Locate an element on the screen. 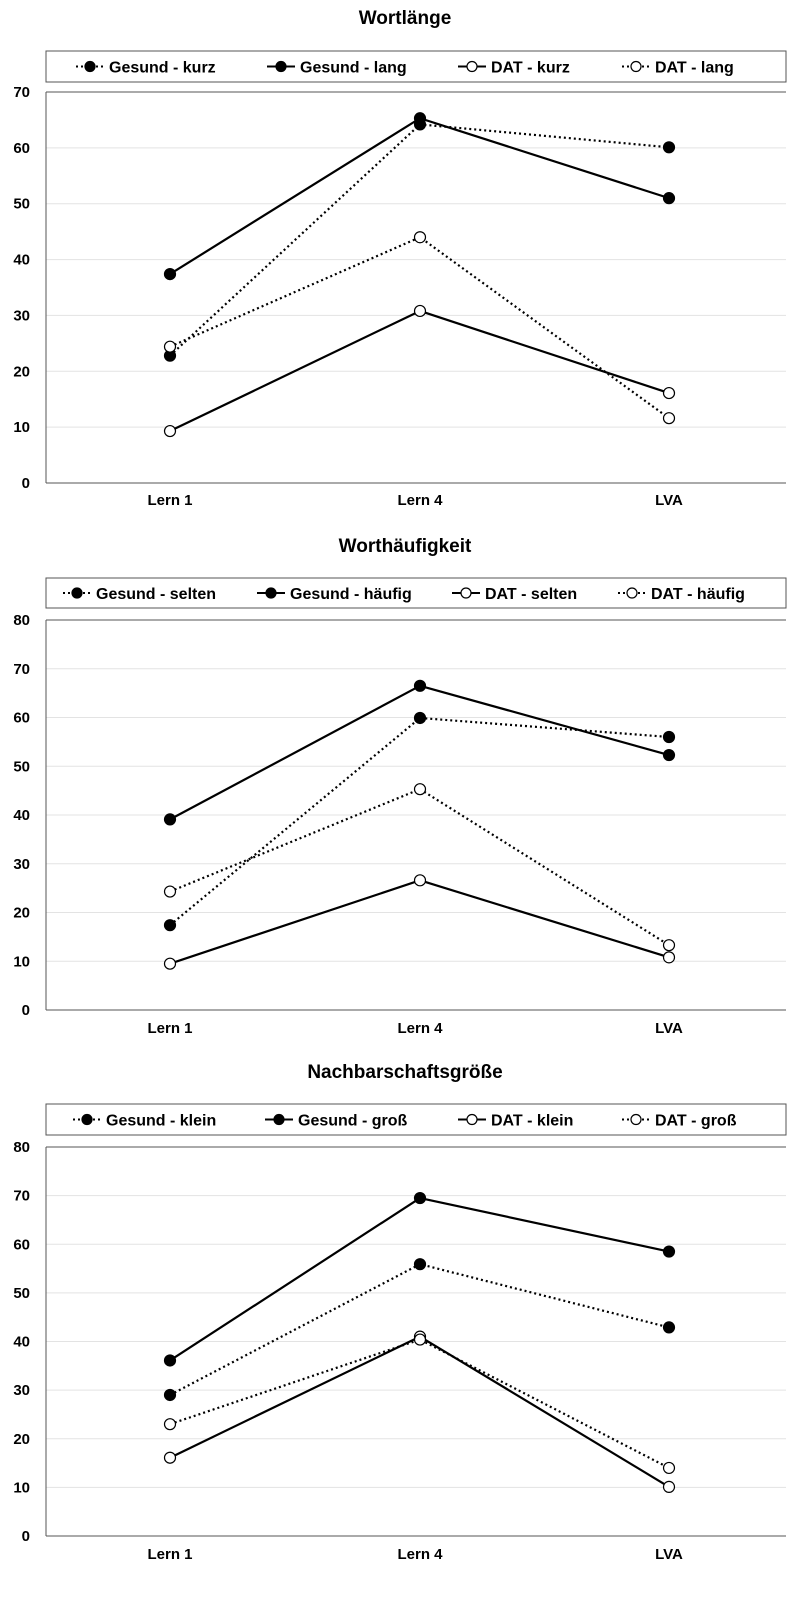 This screenshot has height=1602, width=801. chart-title: Nachbarschaftsgröße is located at coordinates (404, 1072).